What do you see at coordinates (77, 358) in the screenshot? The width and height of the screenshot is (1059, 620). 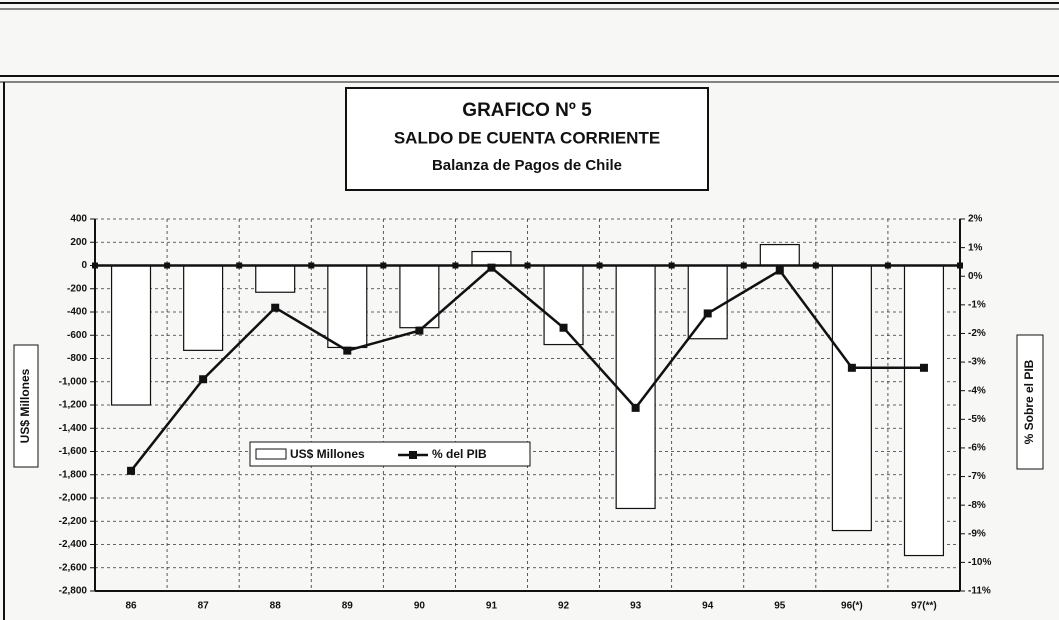 I see `y-tick-label: -800` at bounding box center [77, 358].